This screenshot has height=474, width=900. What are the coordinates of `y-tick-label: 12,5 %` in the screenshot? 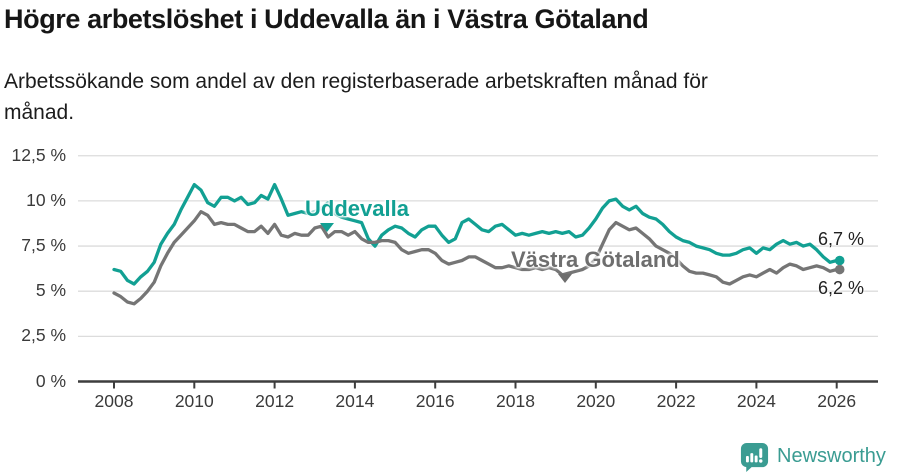 It's located at (38, 154).